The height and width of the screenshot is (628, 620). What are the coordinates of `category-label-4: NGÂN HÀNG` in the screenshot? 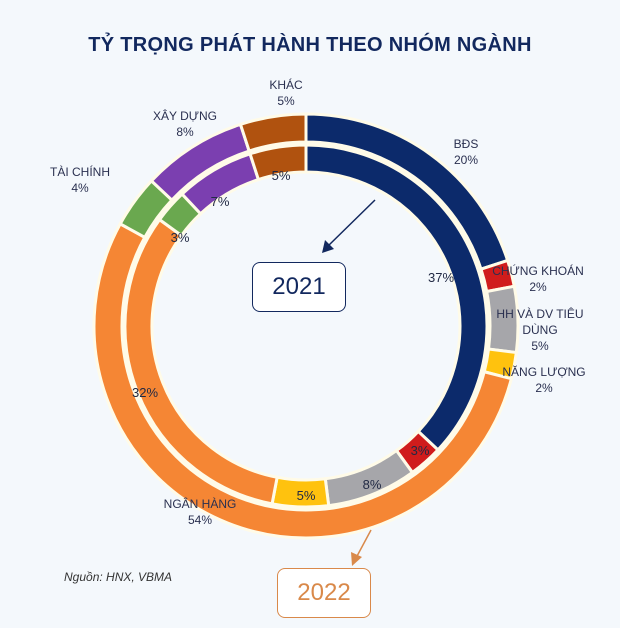 It's located at (200, 503).